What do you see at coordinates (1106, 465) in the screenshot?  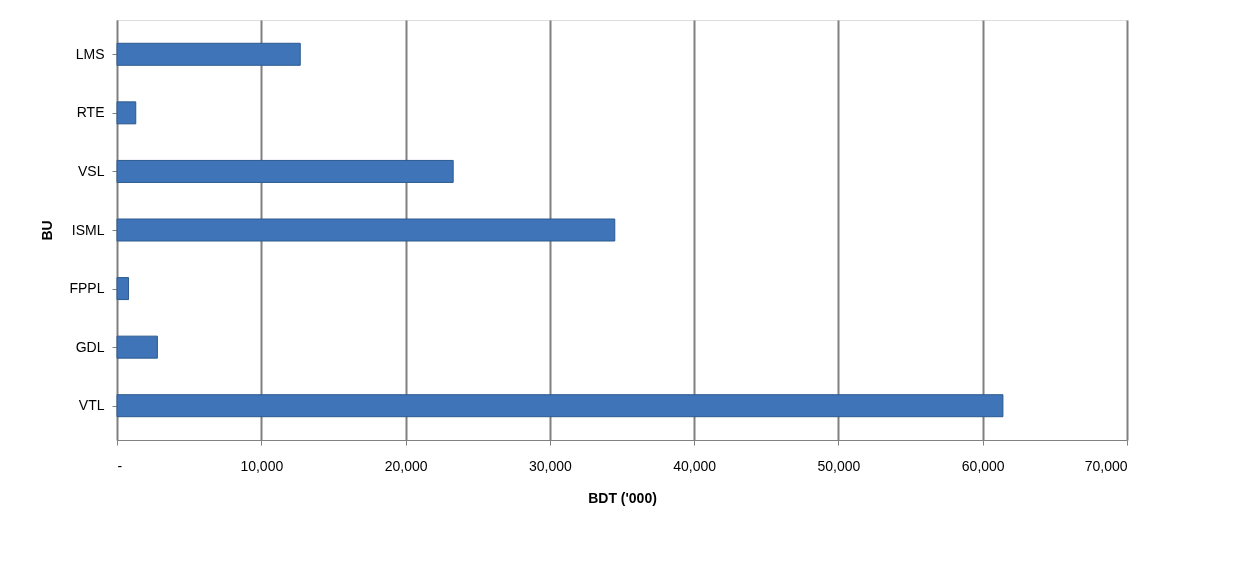 I see `x-tick-label: 70,000` at bounding box center [1106, 465].